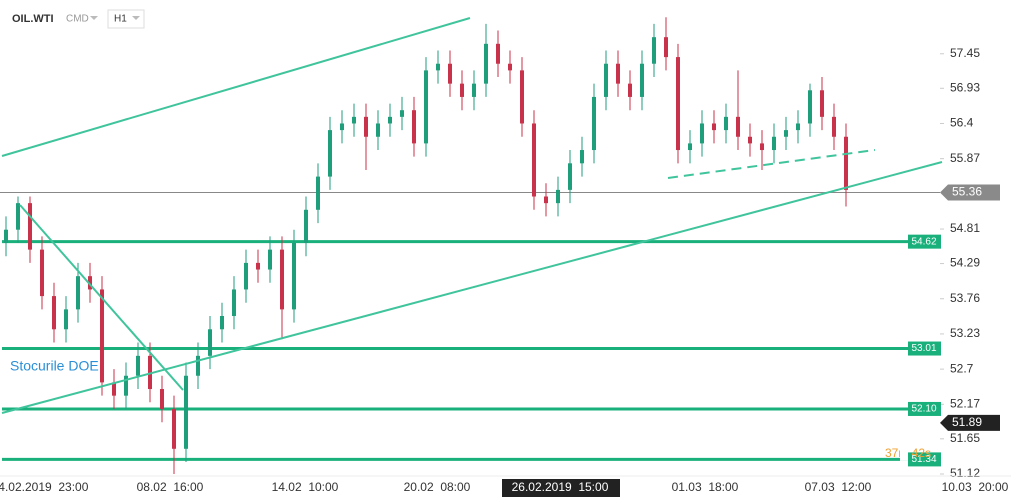 The width and height of the screenshot is (1011, 504). What do you see at coordinates (965, 473) in the screenshot?
I see `y-tick-label: 51.12` at bounding box center [965, 473].